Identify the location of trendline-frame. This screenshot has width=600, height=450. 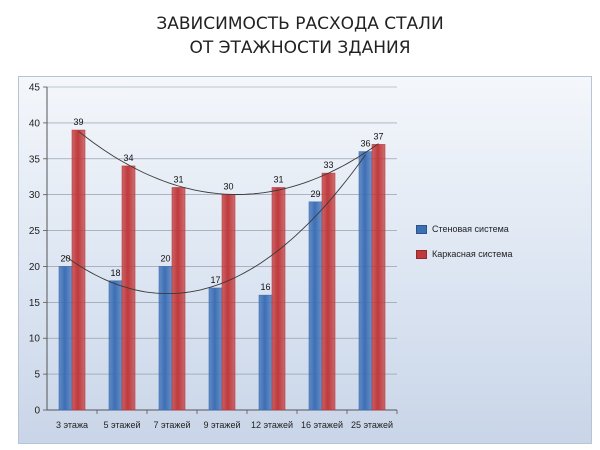
(228, 162).